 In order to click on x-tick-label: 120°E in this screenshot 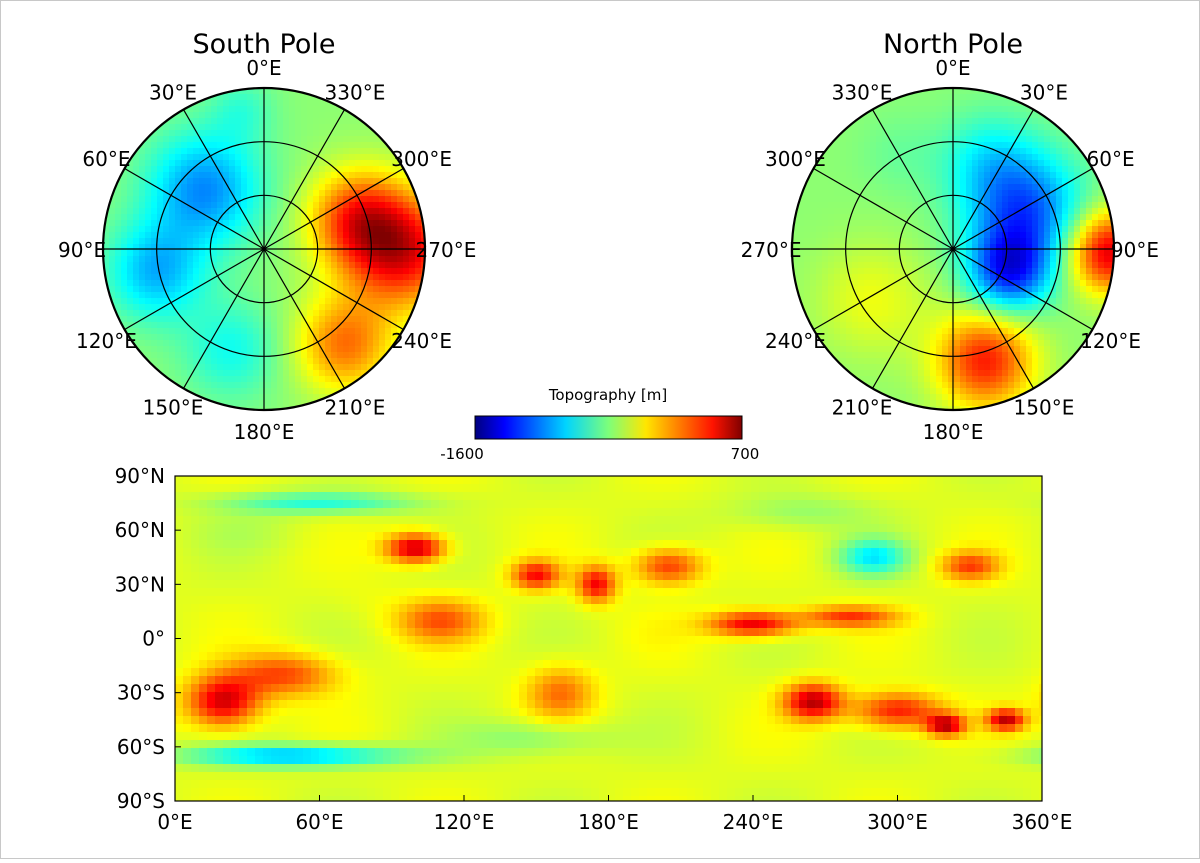, I will do `click(464, 822)`.